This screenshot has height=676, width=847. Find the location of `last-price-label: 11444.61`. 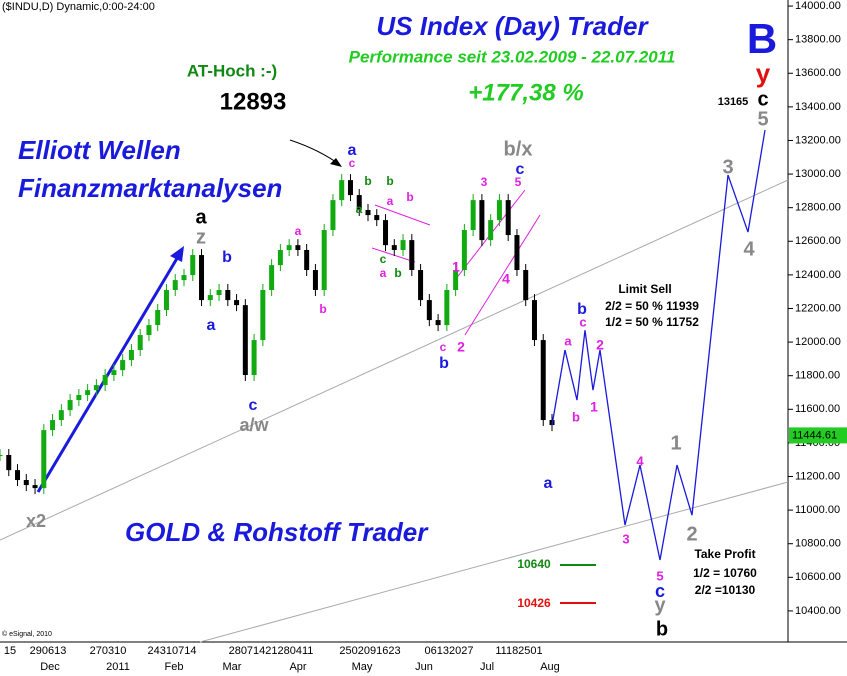

last-price-label: 11444.61 is located at coordinates (814, 435).